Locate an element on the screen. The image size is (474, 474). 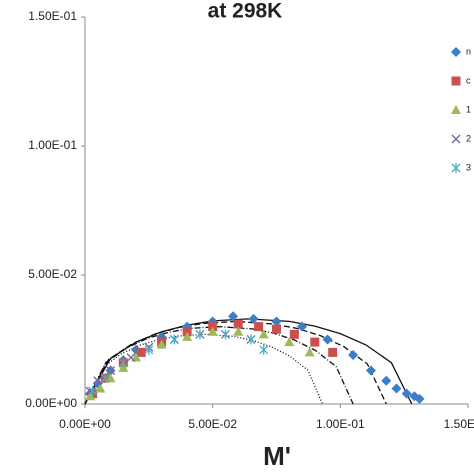
x-tick-label: 1.50E-01 is located at coordinates (459, 424).